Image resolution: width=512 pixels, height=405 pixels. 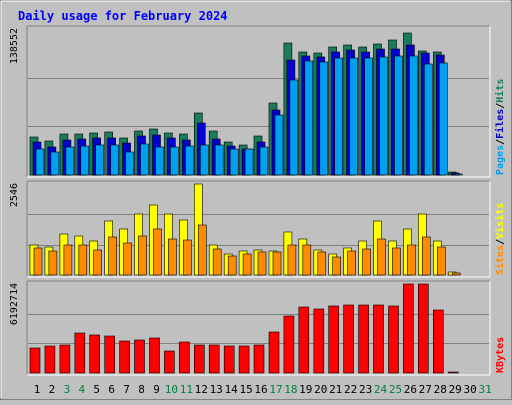 What do you see at coordinates (305, 389) in the screenshot?
I see `day-label-19: 19` at bounding box center [305, 389].